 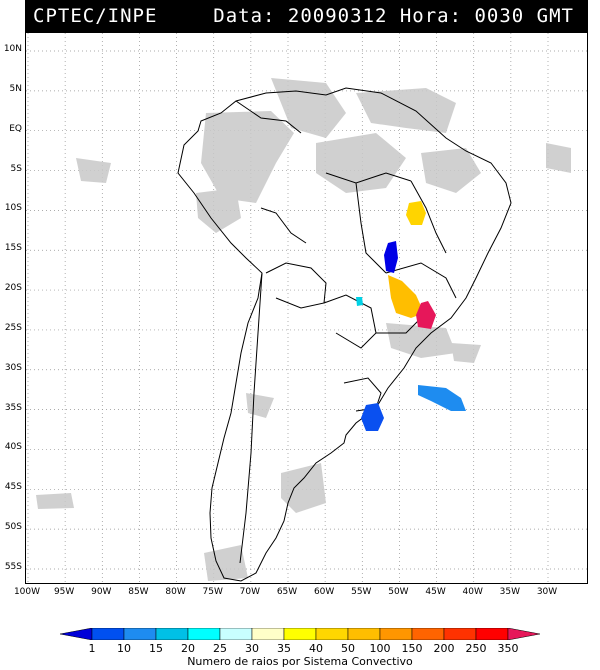 What do you see at coordinates (303, 488) in the screenshot?
I see `cloud-patagonia` at bounding box center [303, 488].